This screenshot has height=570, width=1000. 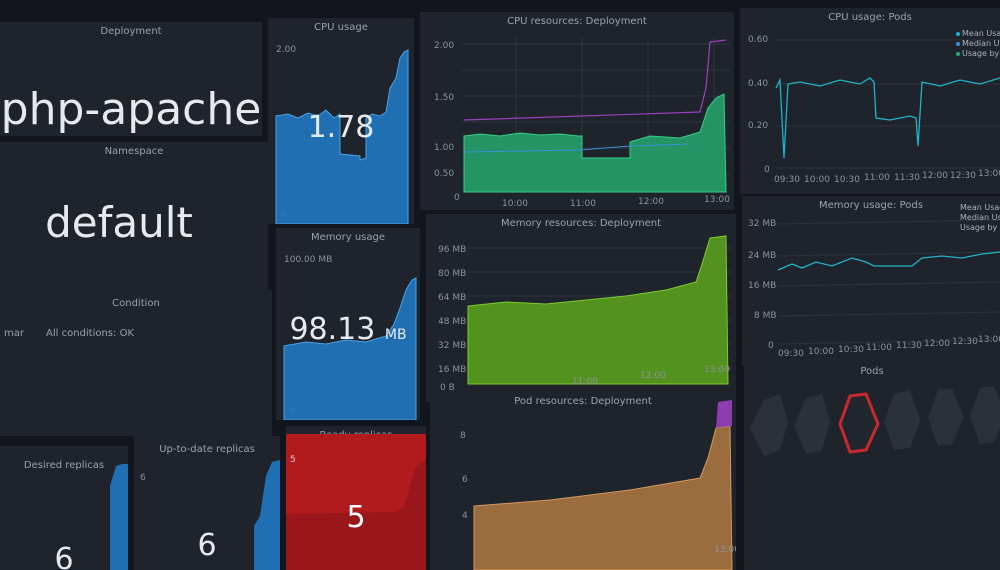 I want to click on cpu-pods-xtick: 10:30, so click(x=847, y=180).